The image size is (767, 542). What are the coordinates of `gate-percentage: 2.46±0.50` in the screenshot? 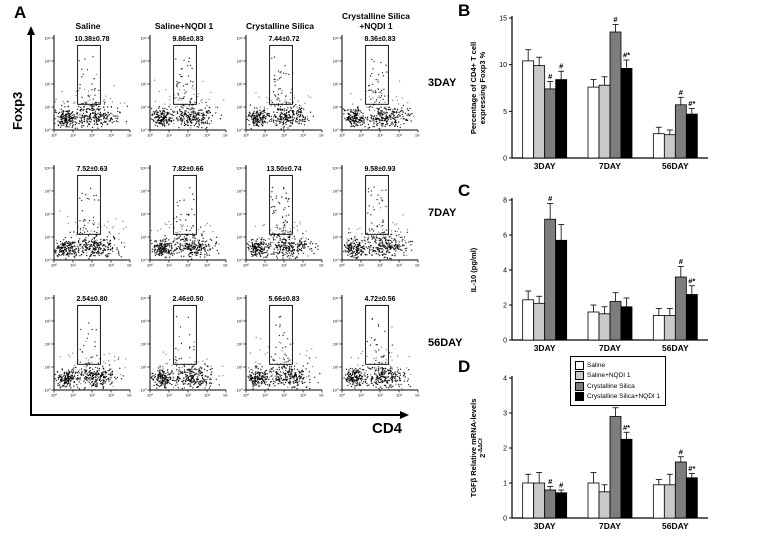 It's located at (188, 299).